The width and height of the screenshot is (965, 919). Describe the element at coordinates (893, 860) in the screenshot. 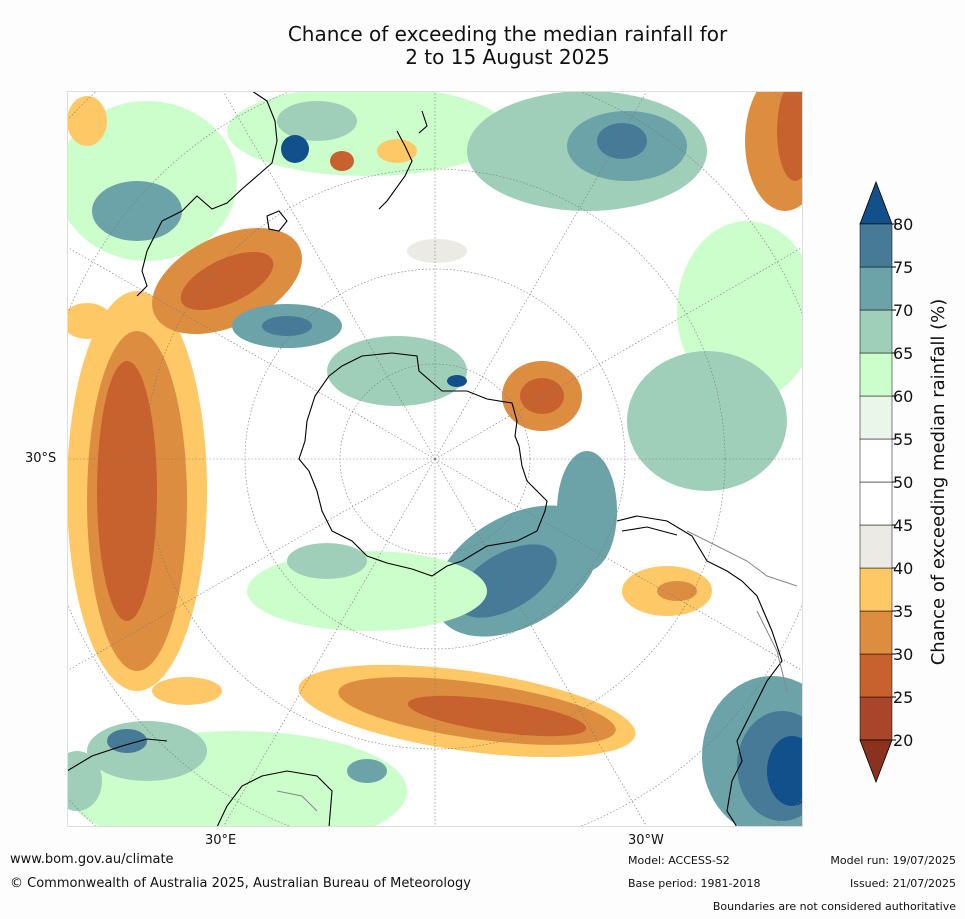

I see `footer-model-run: Model run: 19/07/2025` at that location.